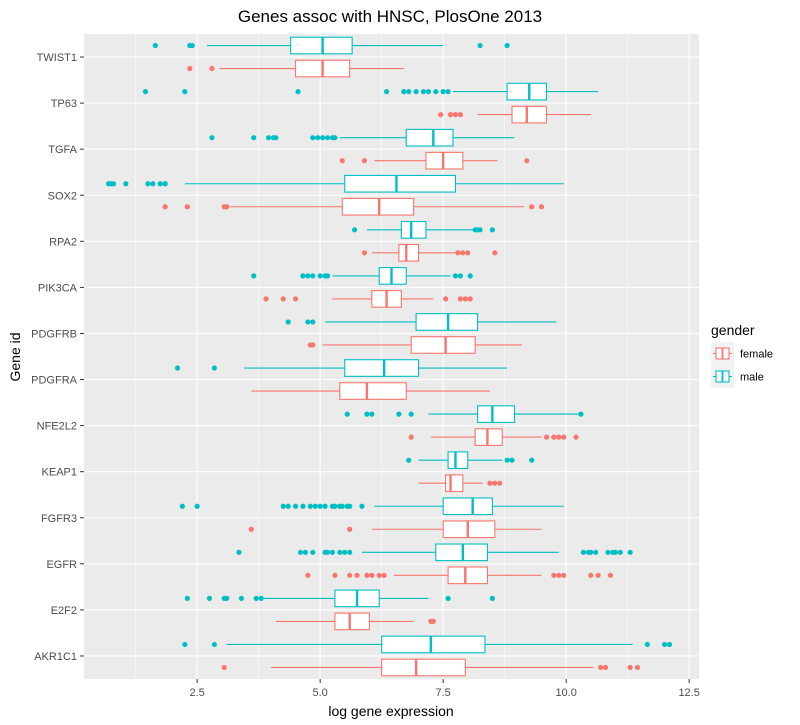  I want to click on box-tp63-female, so click(514, 114).